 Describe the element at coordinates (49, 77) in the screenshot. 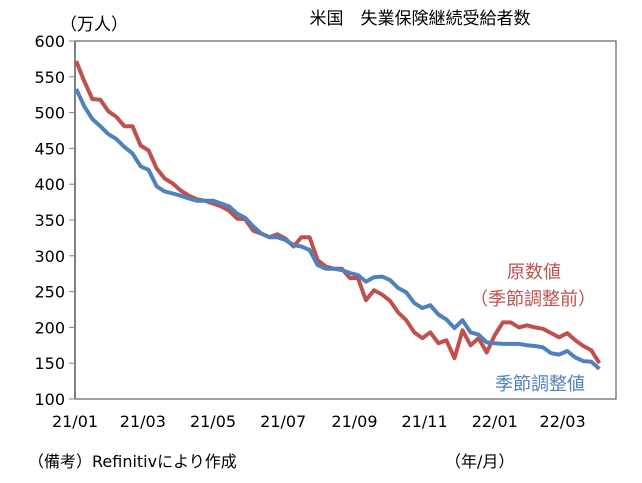

I see `y-tick-label: 550` at that location.